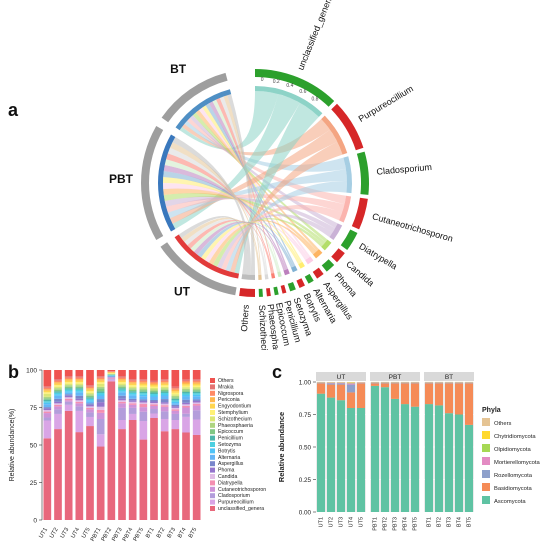 The height and width of the screenshot is (551, 550). What do you see at coordinates (289, 101) in the screenshot?
I see `genus-sector-unclassified-genera` at bounding box center [289, 101].